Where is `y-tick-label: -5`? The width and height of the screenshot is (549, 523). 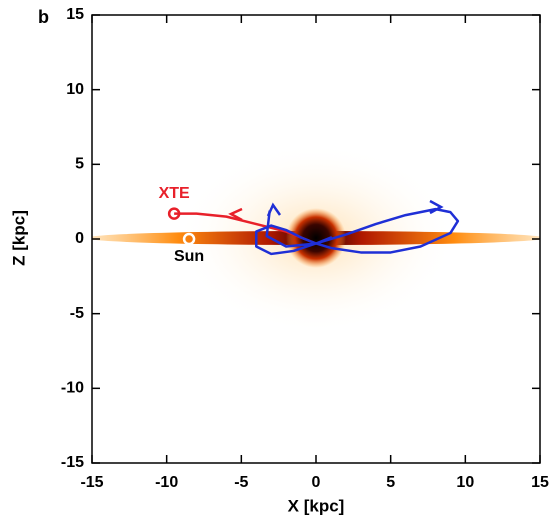 y-tick-label: -5 is located at coordinates (77, 313).